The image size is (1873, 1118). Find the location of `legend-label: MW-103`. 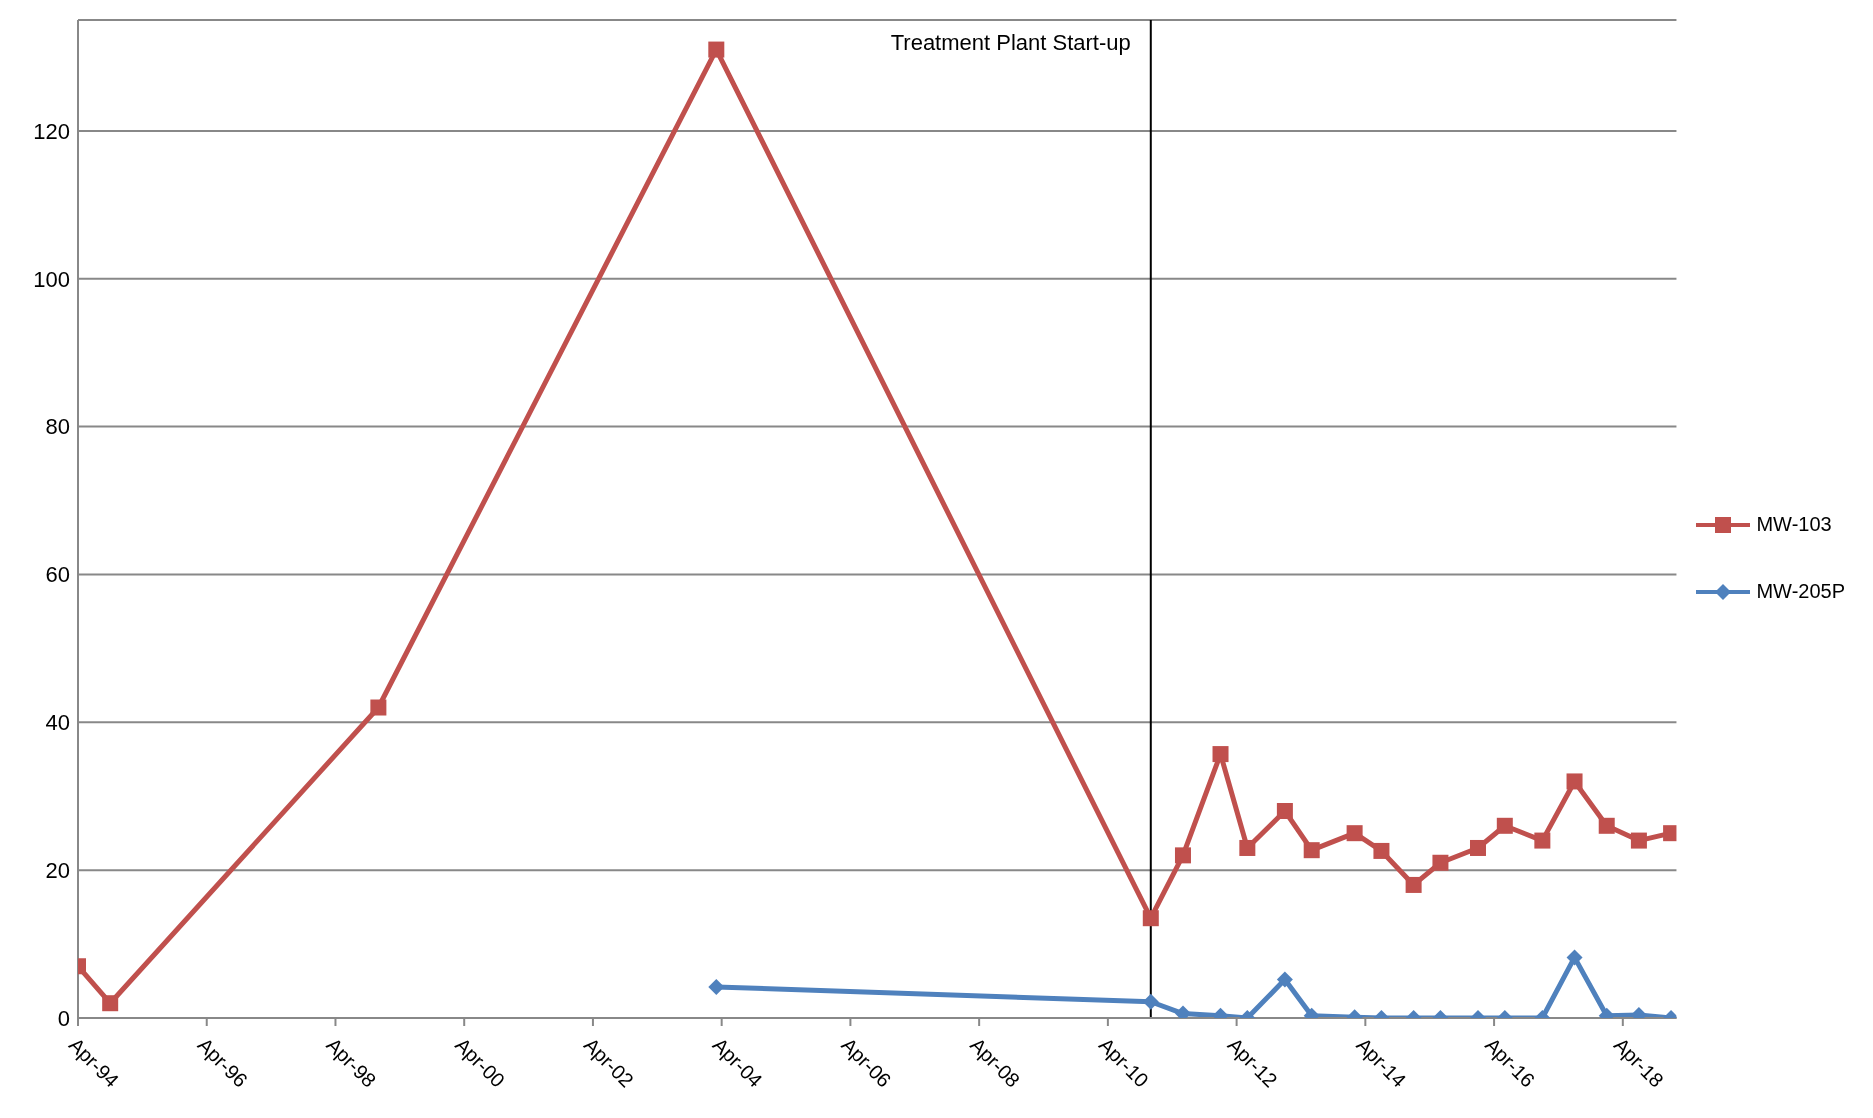

legend-label: MW-103 is located at coordinates (1794, 524).